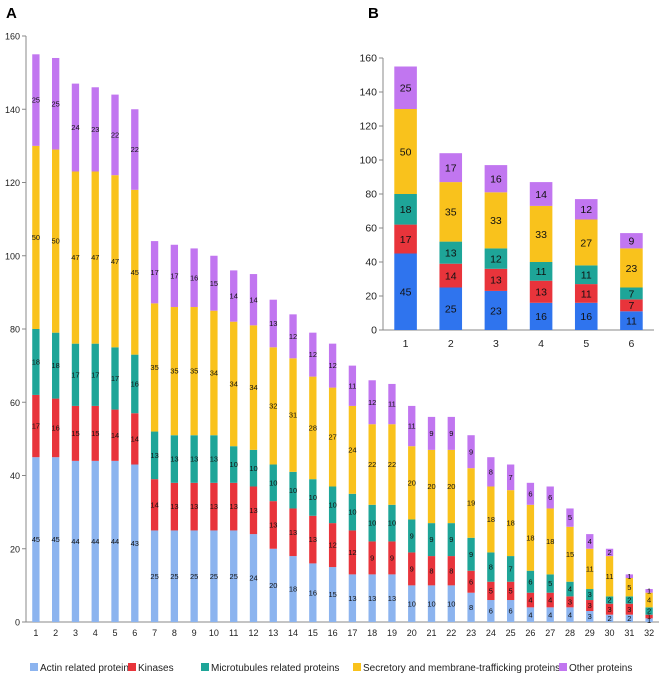 The height and width of the screenshot is (682, 661). Describe the element at coordinates (275, 668) in the screenshot. I see `legend-label: Microtubules related proteins` at that location.